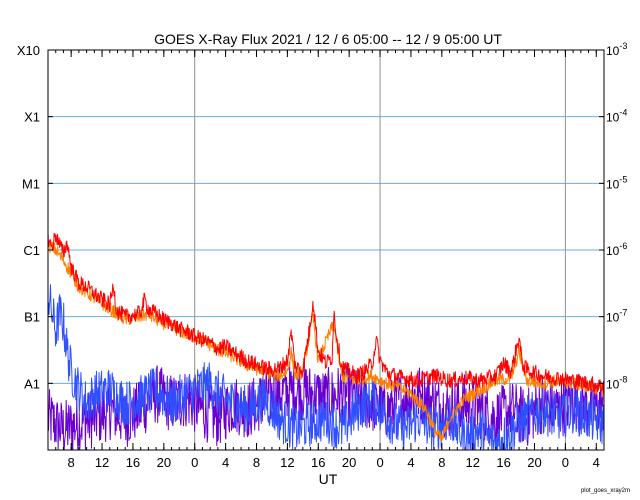 This screenshot has height=500, width=640. What do you see at coordinates (31, 250) in the screenshot?
I see `left-tick-label: C1` at bounding box center [31, 250].